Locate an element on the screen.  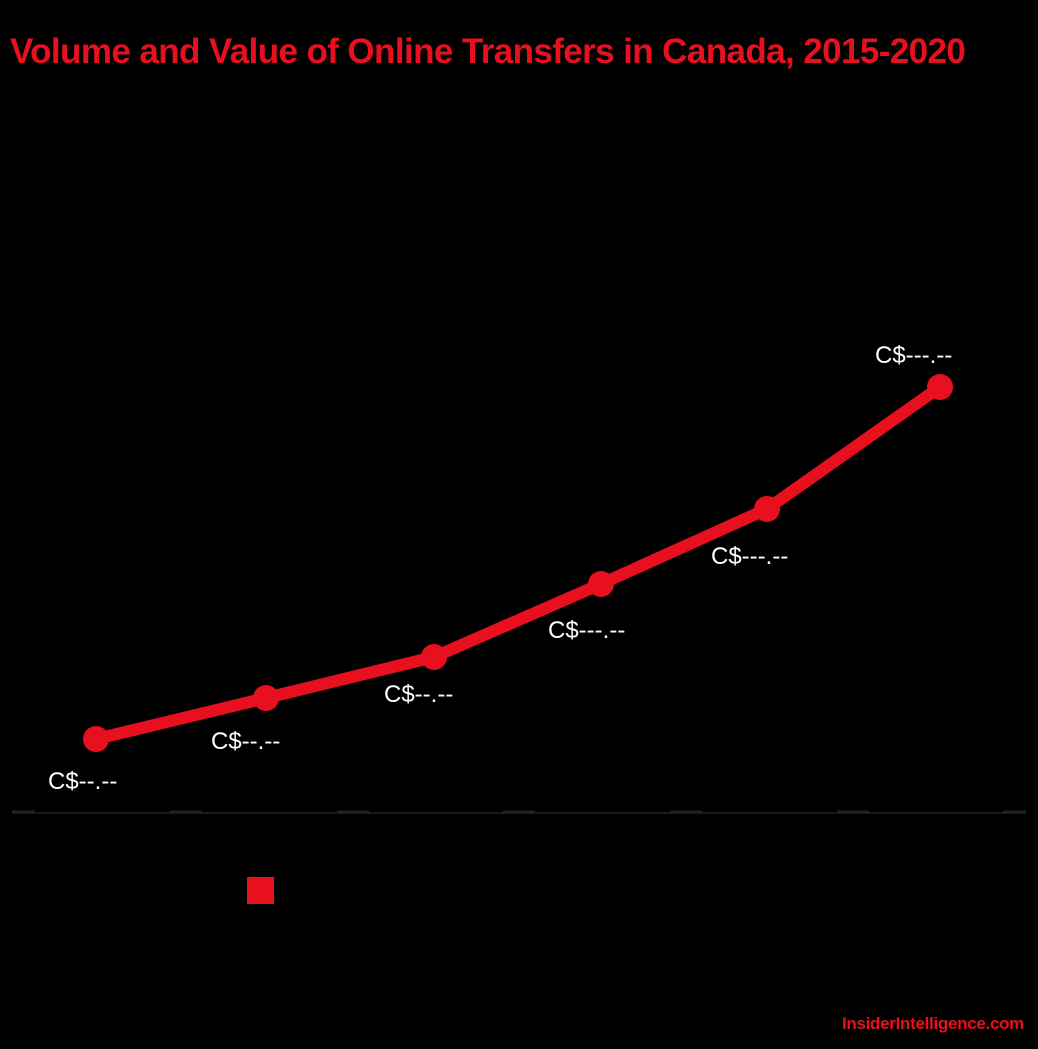
data-label-2015: C$--.-- is located at coordinates (82, 781).